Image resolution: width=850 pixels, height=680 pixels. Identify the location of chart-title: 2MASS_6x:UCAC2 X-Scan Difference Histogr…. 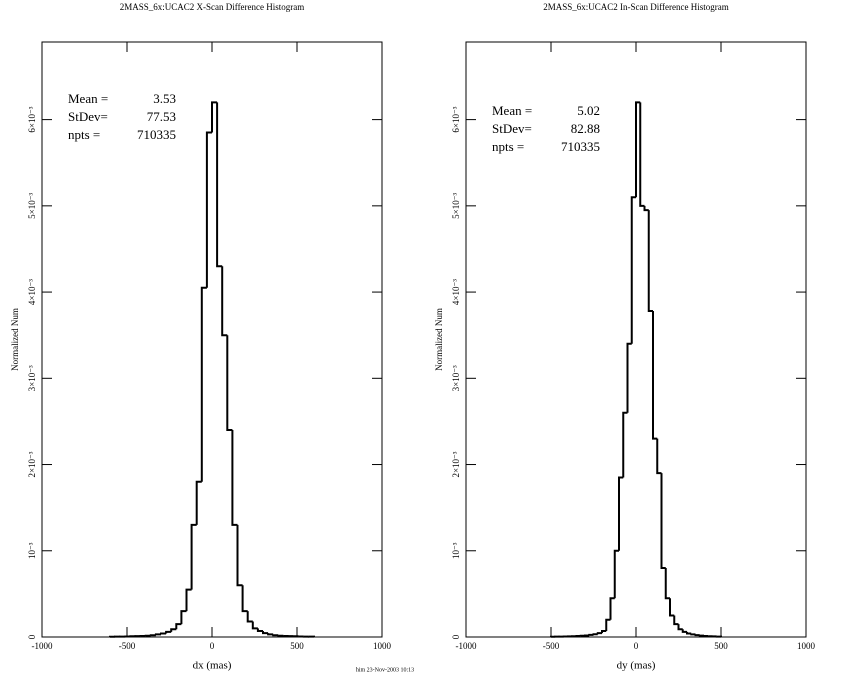
(212, 7).